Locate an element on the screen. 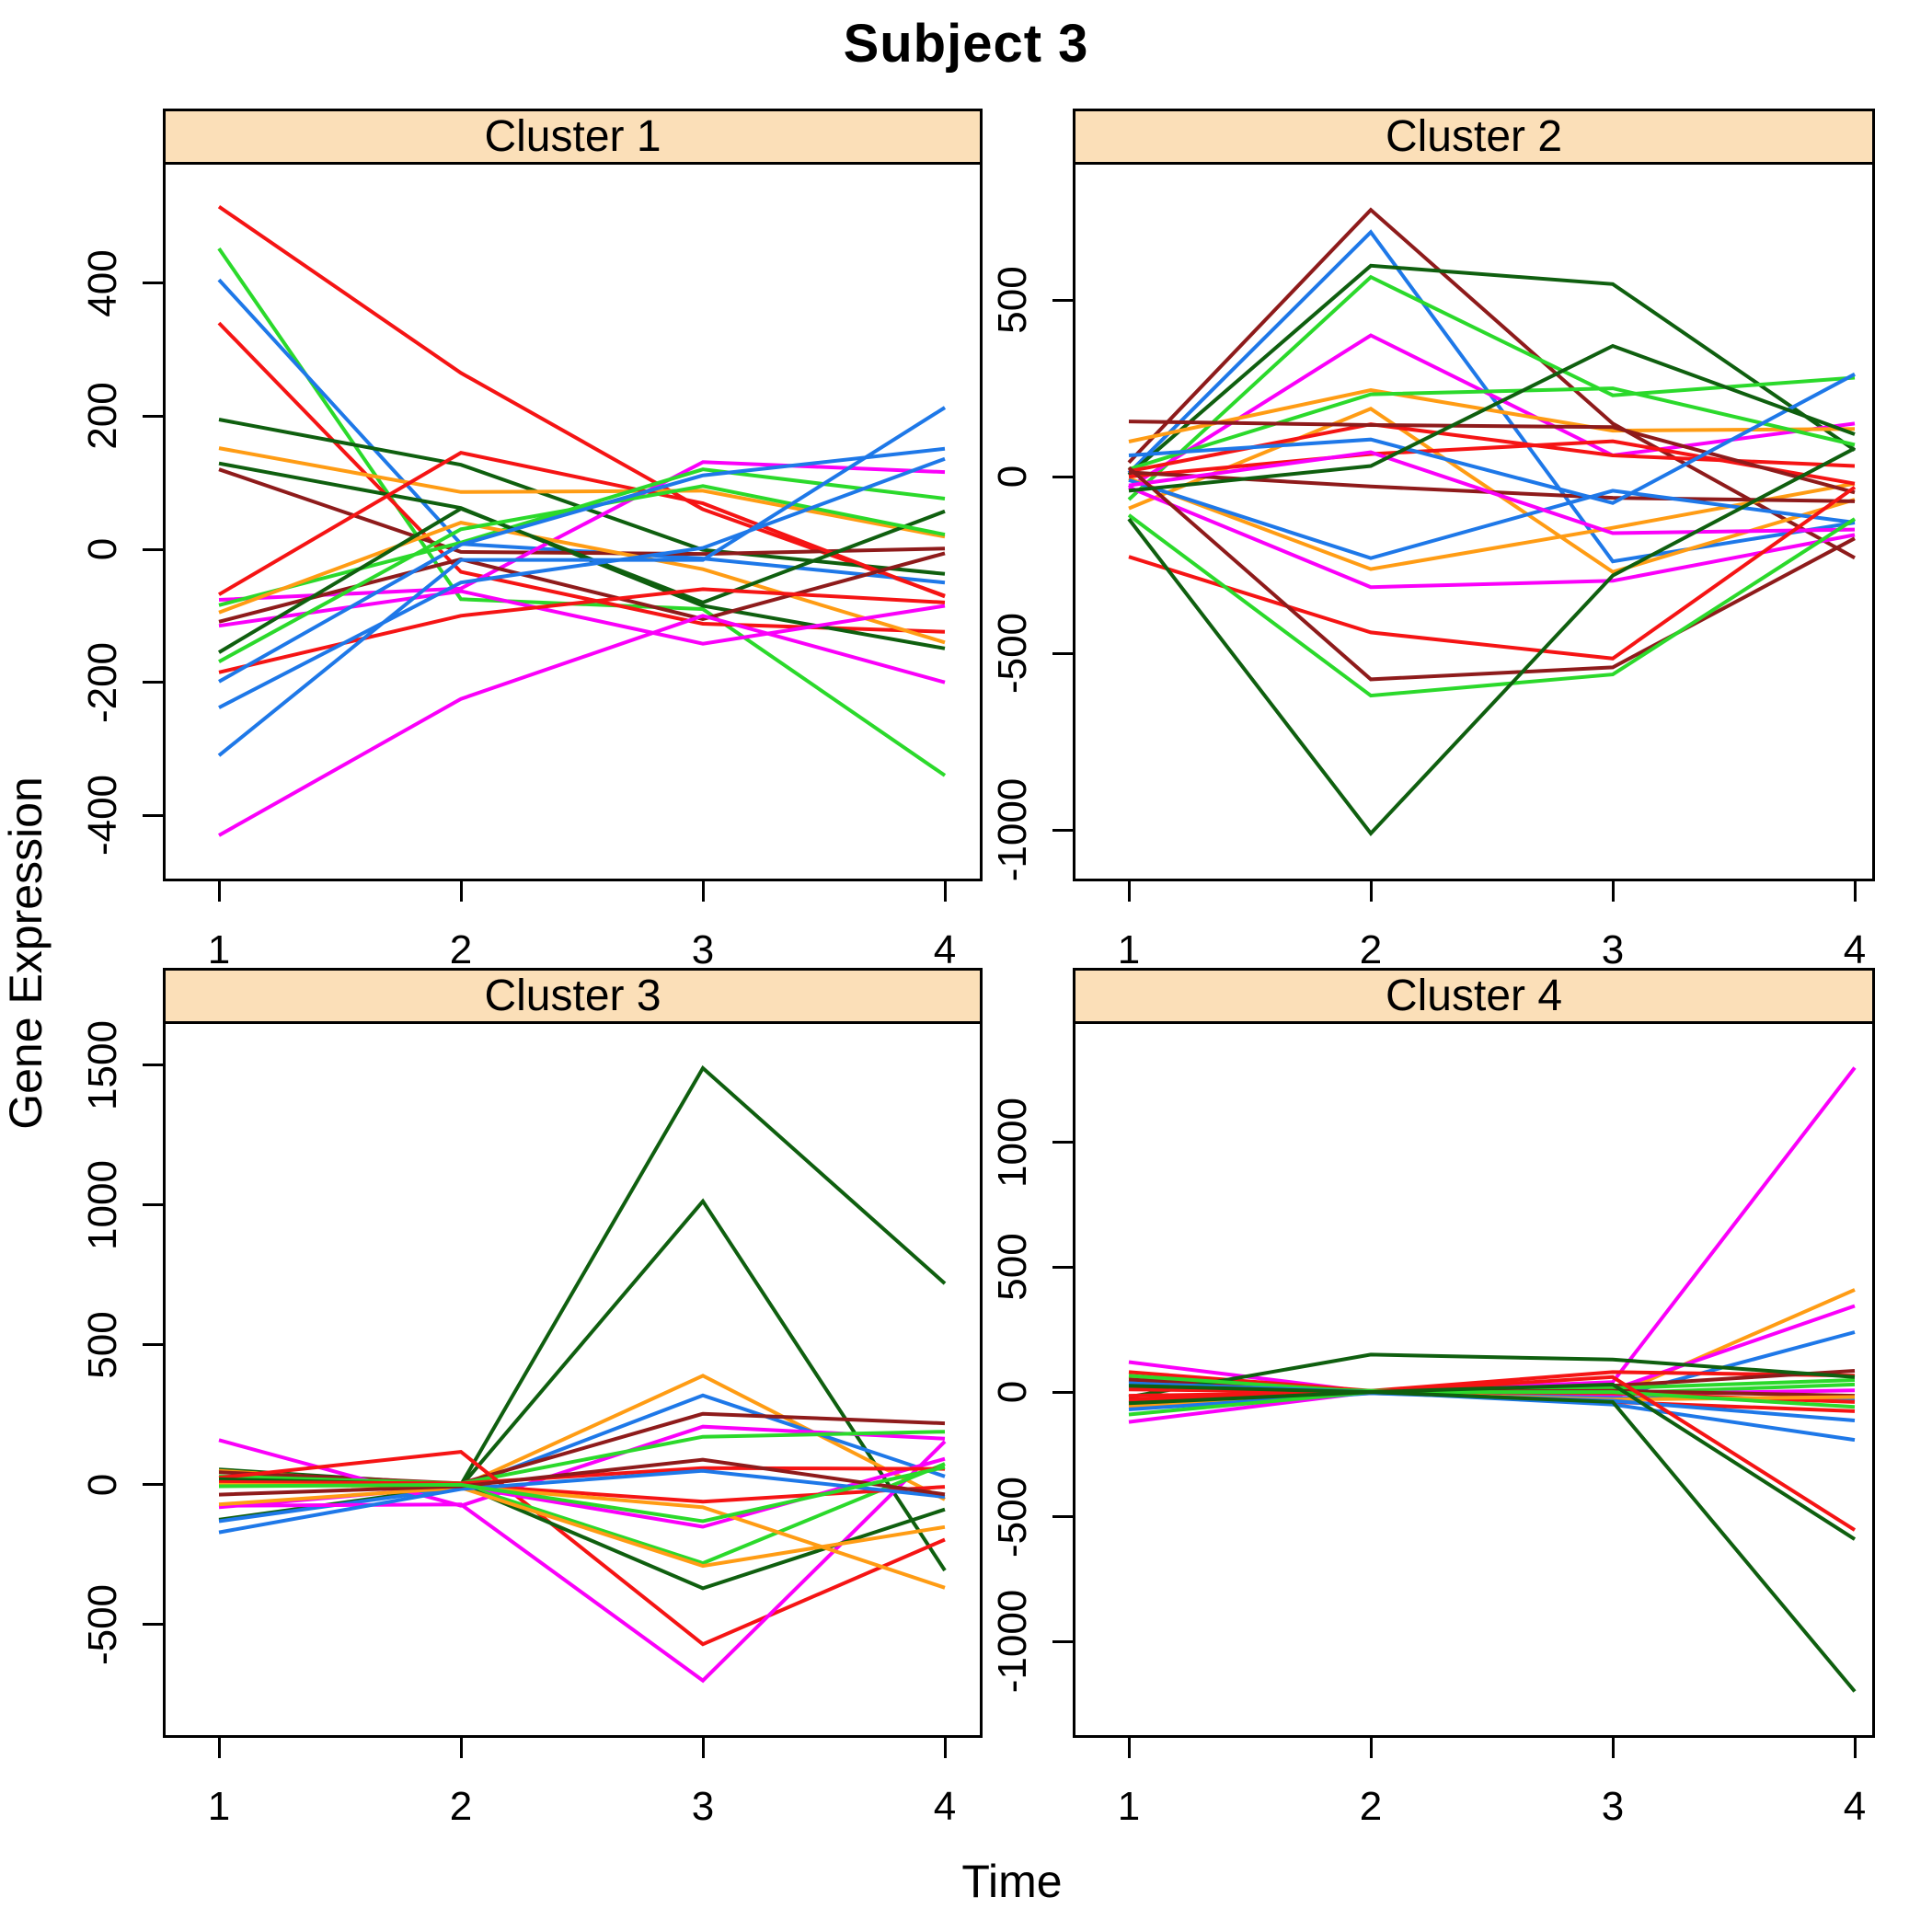  y-axis-tick-label: 200 is located at coordinates (102, 416).